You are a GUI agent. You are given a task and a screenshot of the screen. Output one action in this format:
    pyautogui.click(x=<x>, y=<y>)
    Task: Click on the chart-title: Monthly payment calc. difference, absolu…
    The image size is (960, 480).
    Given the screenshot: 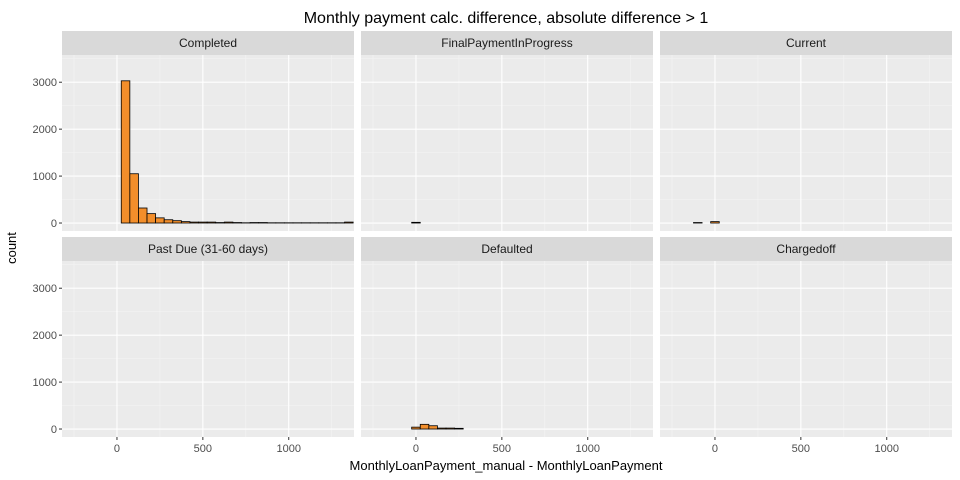 What is the action you would take?
    pyautogui.click(x=506, y=18)
    